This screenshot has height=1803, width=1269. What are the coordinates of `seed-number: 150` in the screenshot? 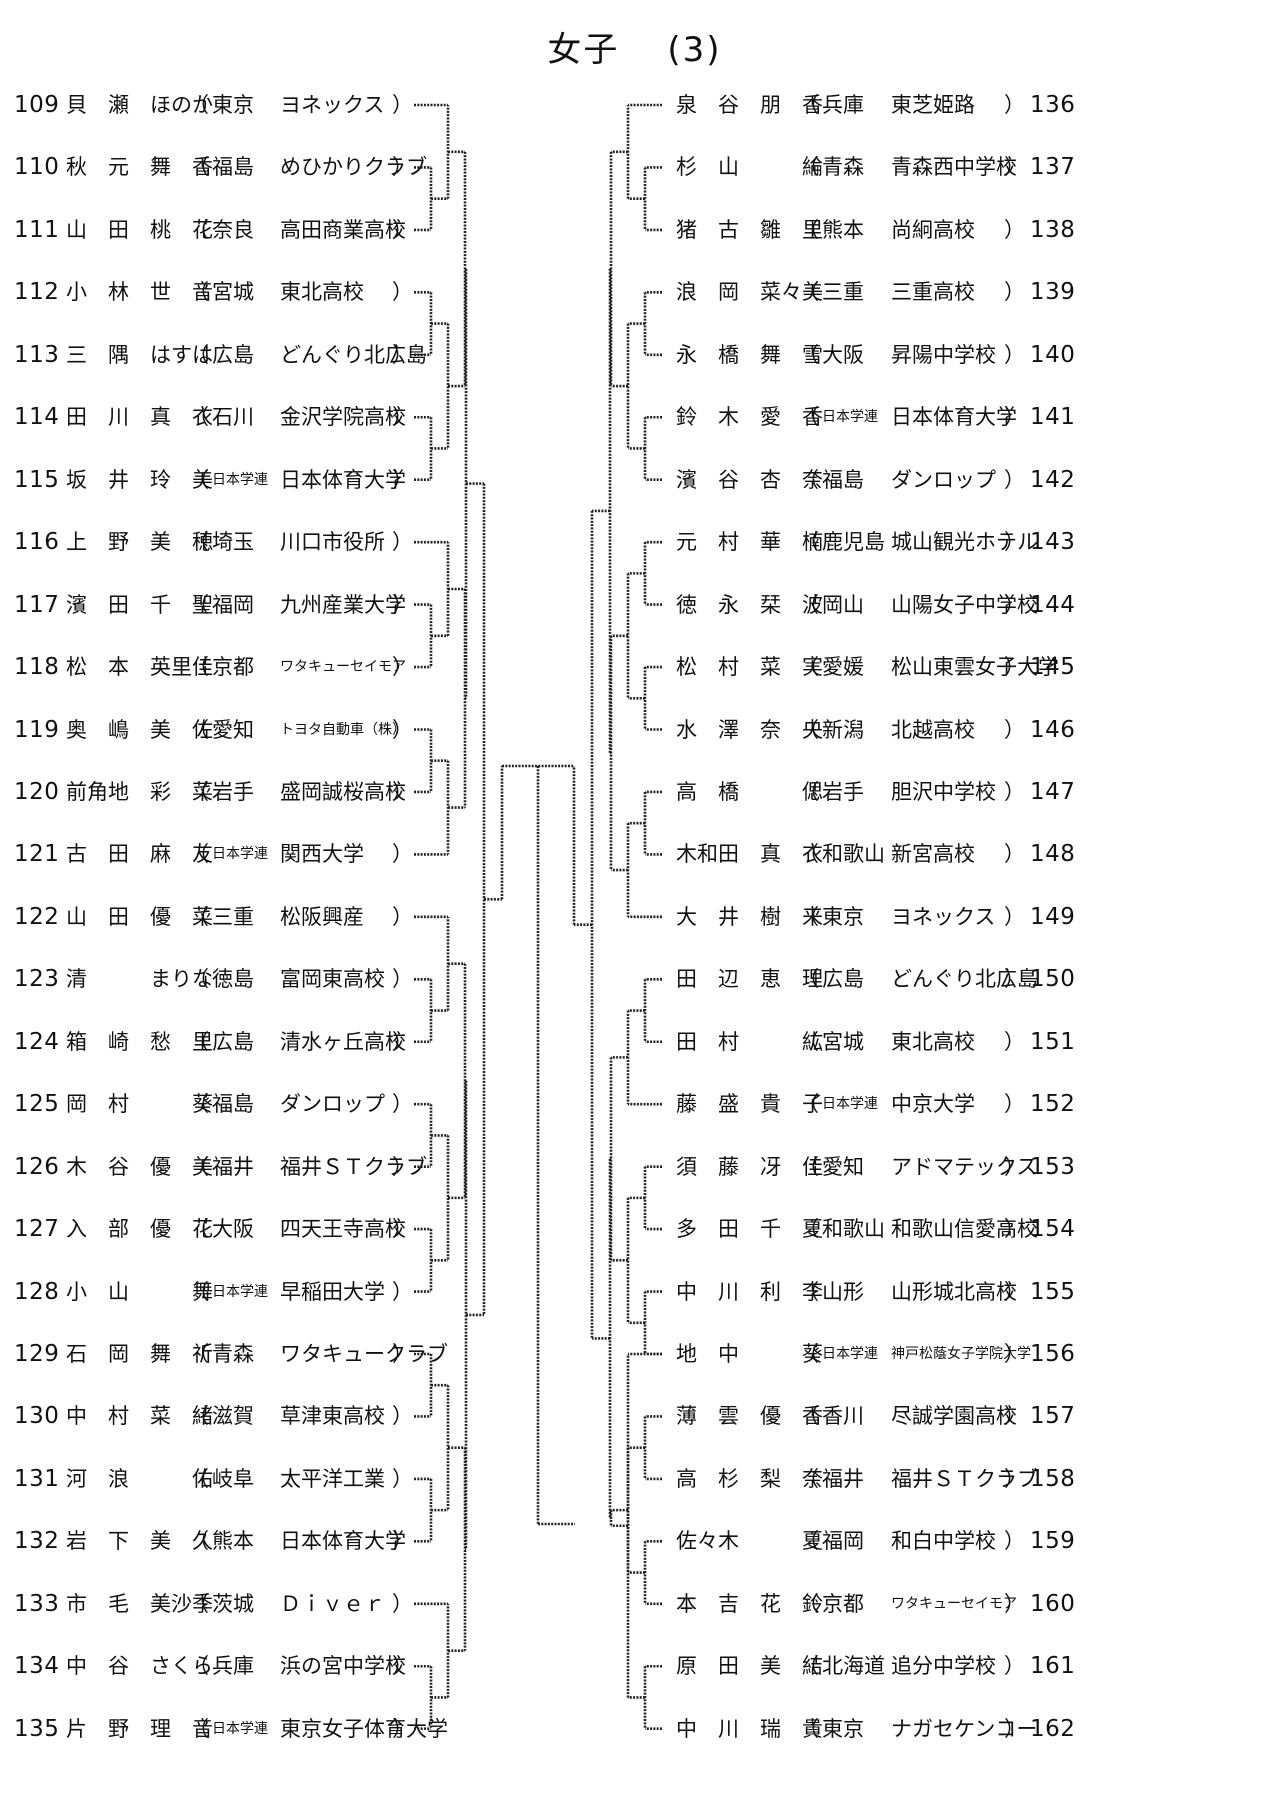 It's located at (1053, 979).